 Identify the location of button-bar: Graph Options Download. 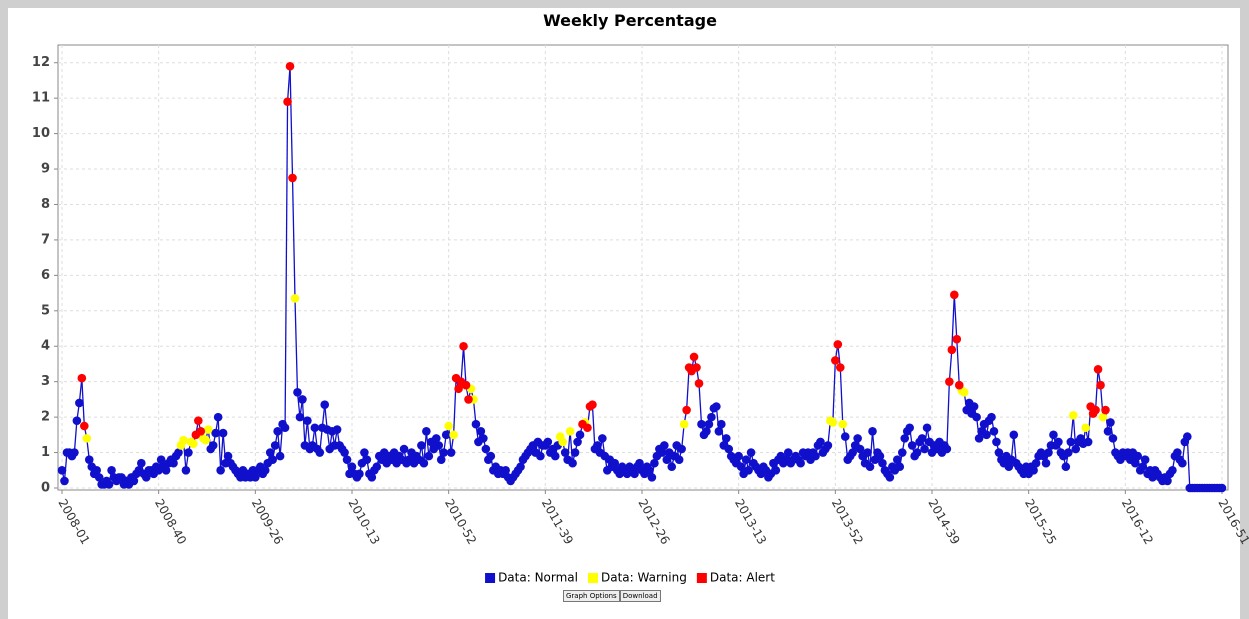
(612, 596).